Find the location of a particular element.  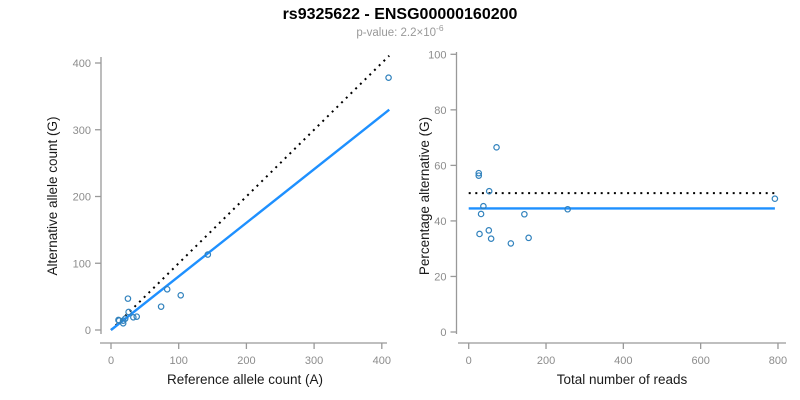

x-tick-label: 600 is located at coordinates (700, 361).